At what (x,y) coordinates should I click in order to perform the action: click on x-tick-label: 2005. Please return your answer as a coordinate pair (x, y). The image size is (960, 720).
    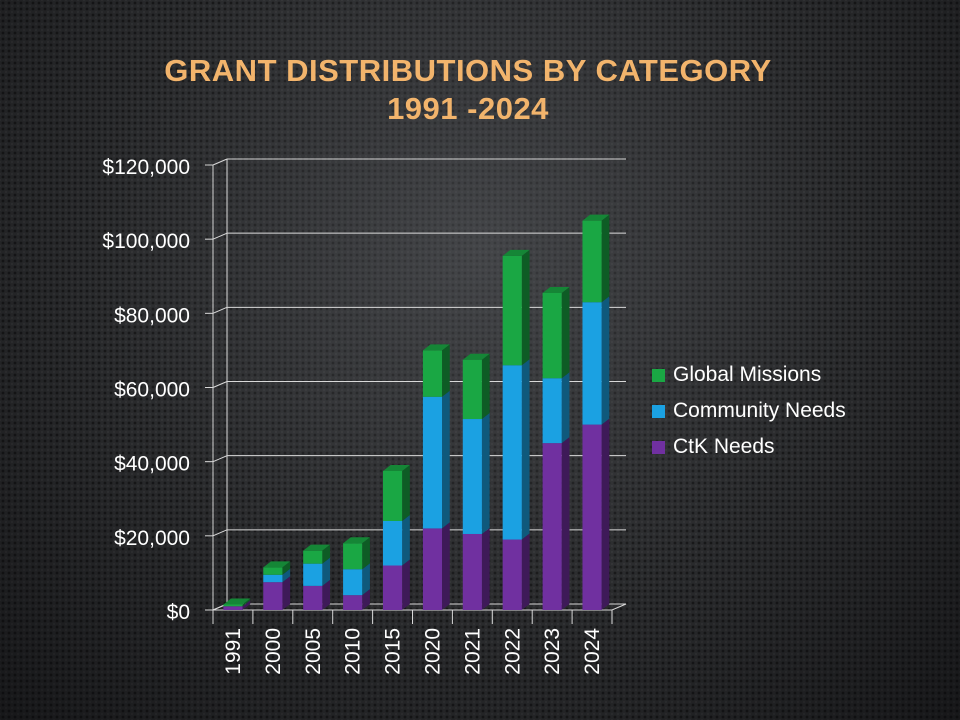
    Looking at the image, I should click on (313, 651).